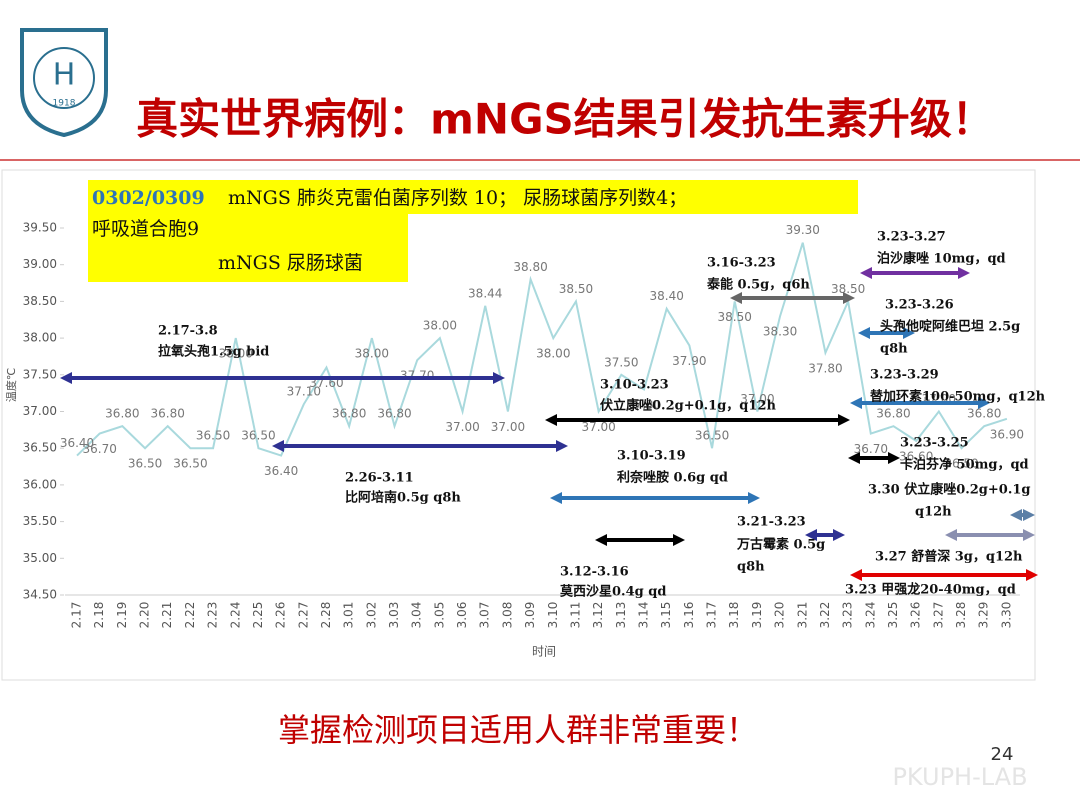 This screenshot has width=1080, height=810. I want to click on x-tick-label: 3.19, so click(757, 615).